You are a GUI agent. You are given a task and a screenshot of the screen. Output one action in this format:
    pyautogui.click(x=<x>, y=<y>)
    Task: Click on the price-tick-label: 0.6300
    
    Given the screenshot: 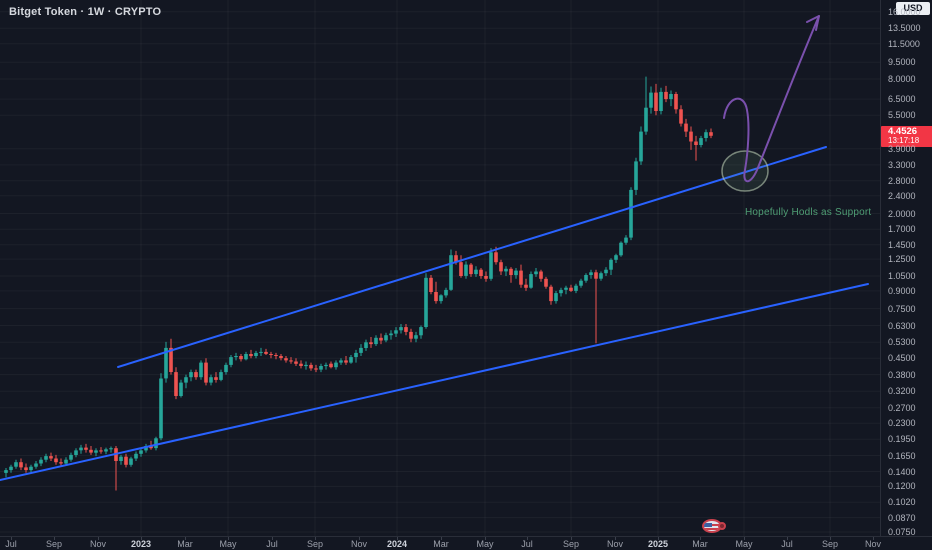 What is the action you would take?
    pyautogui.click(x=902, y=325)
    